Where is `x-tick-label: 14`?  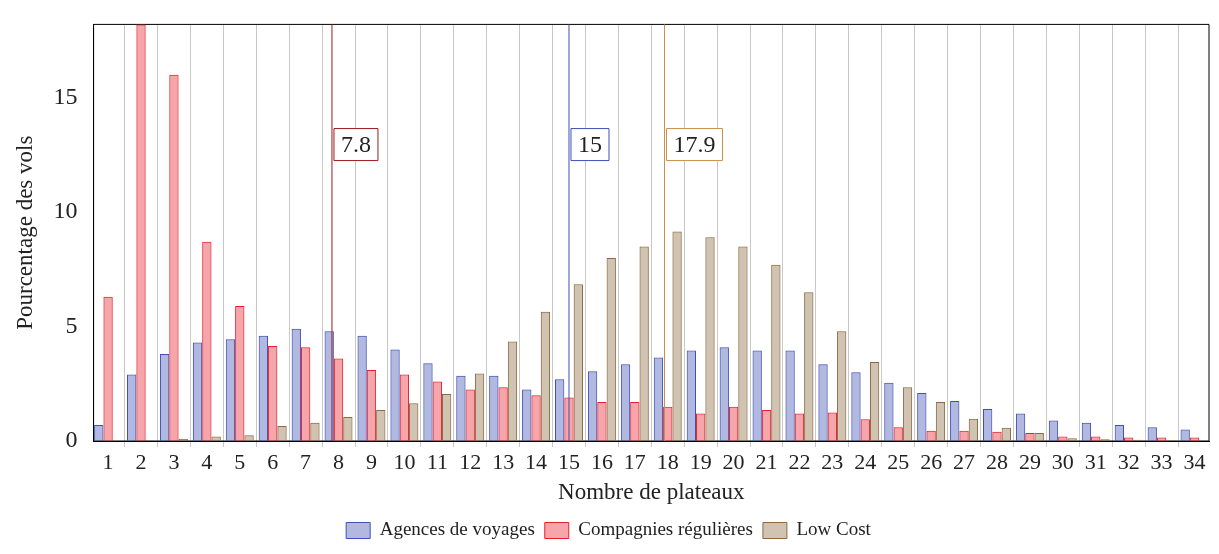 x-tick-label: 14 is located at coordinates (536, 461).